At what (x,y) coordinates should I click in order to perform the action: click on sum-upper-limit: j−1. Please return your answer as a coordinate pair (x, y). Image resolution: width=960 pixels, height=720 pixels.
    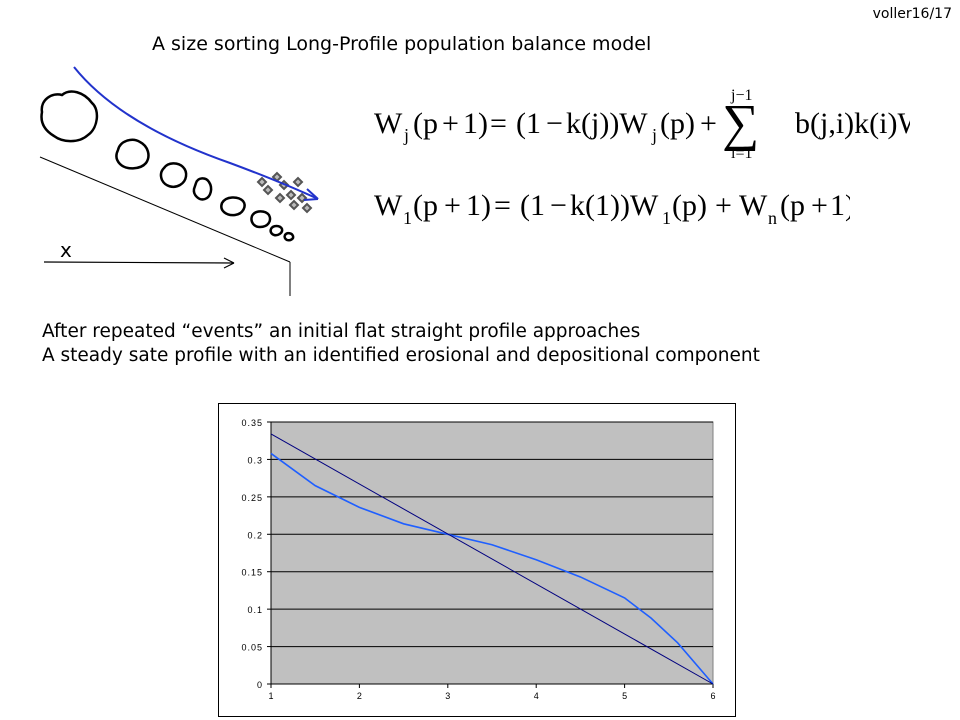
    Looking at the image, I should click on (741, 95).